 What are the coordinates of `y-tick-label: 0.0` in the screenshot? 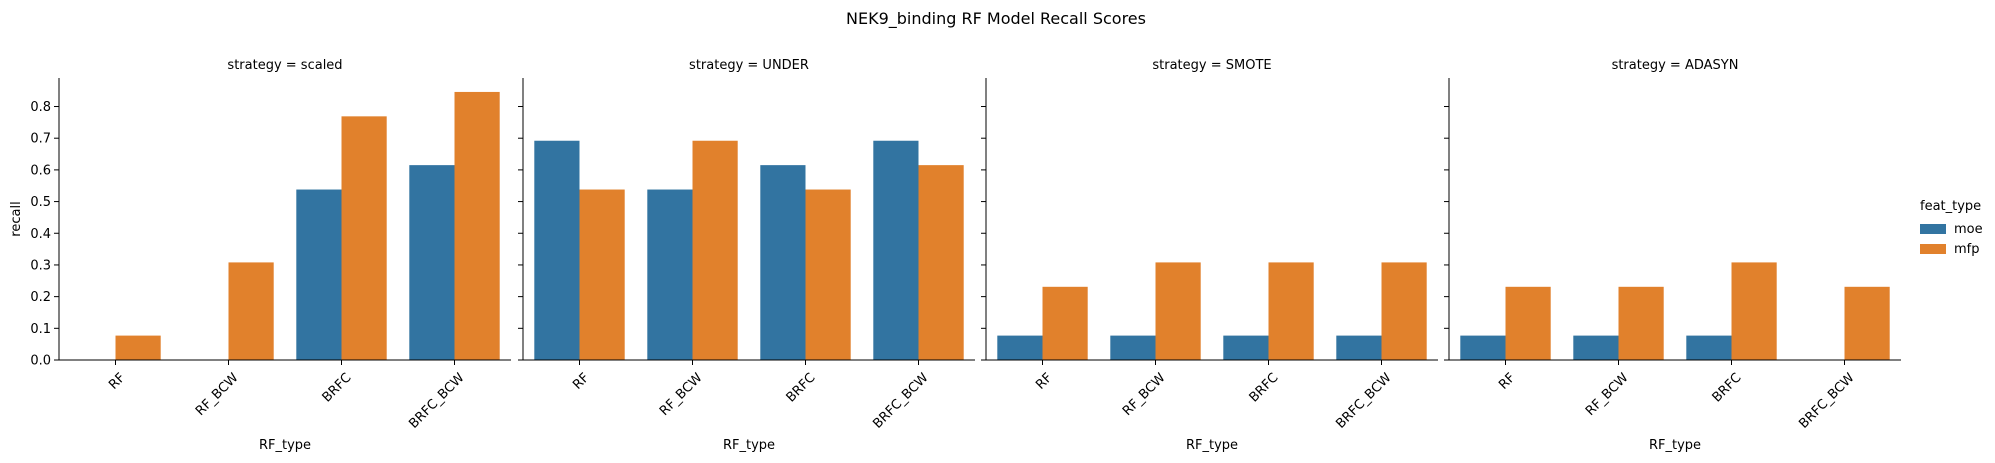 It's located at (40, 361).